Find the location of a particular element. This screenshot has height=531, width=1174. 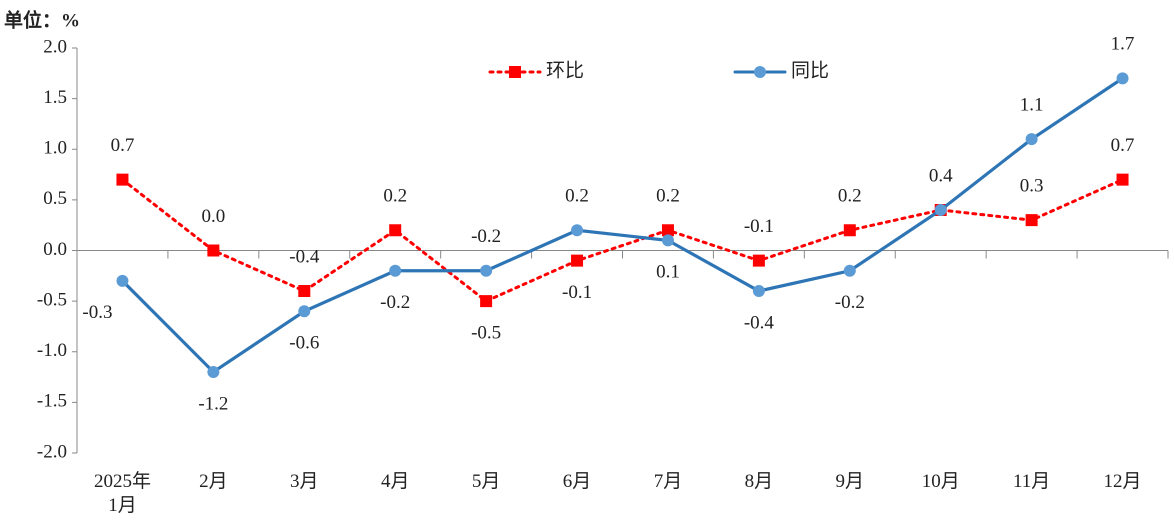

data-label: 0.4 is located at coordinates (941, 175).